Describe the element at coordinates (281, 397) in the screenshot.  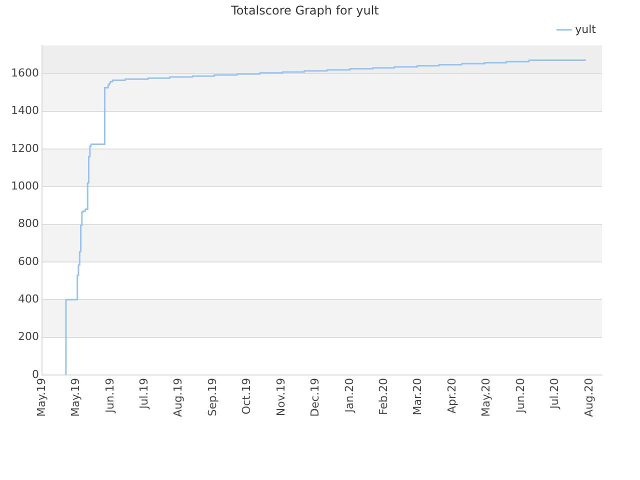
I see `x-tick-label: Nov.19` at that location.